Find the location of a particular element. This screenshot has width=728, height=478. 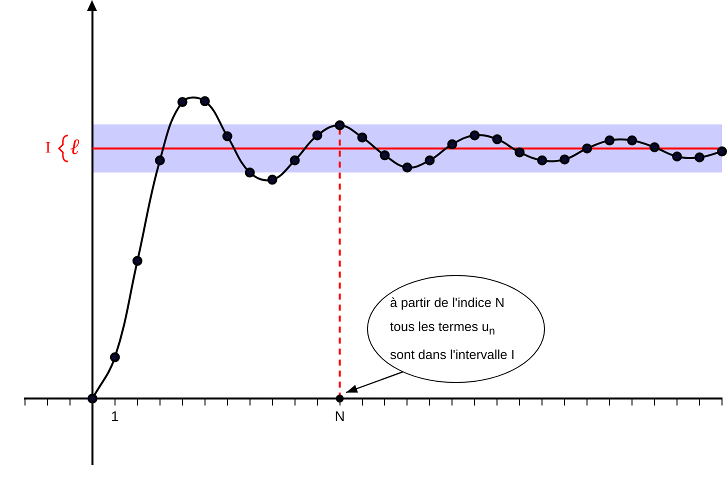

ref-line-label: ℓ is located at coordinates (75, 147).